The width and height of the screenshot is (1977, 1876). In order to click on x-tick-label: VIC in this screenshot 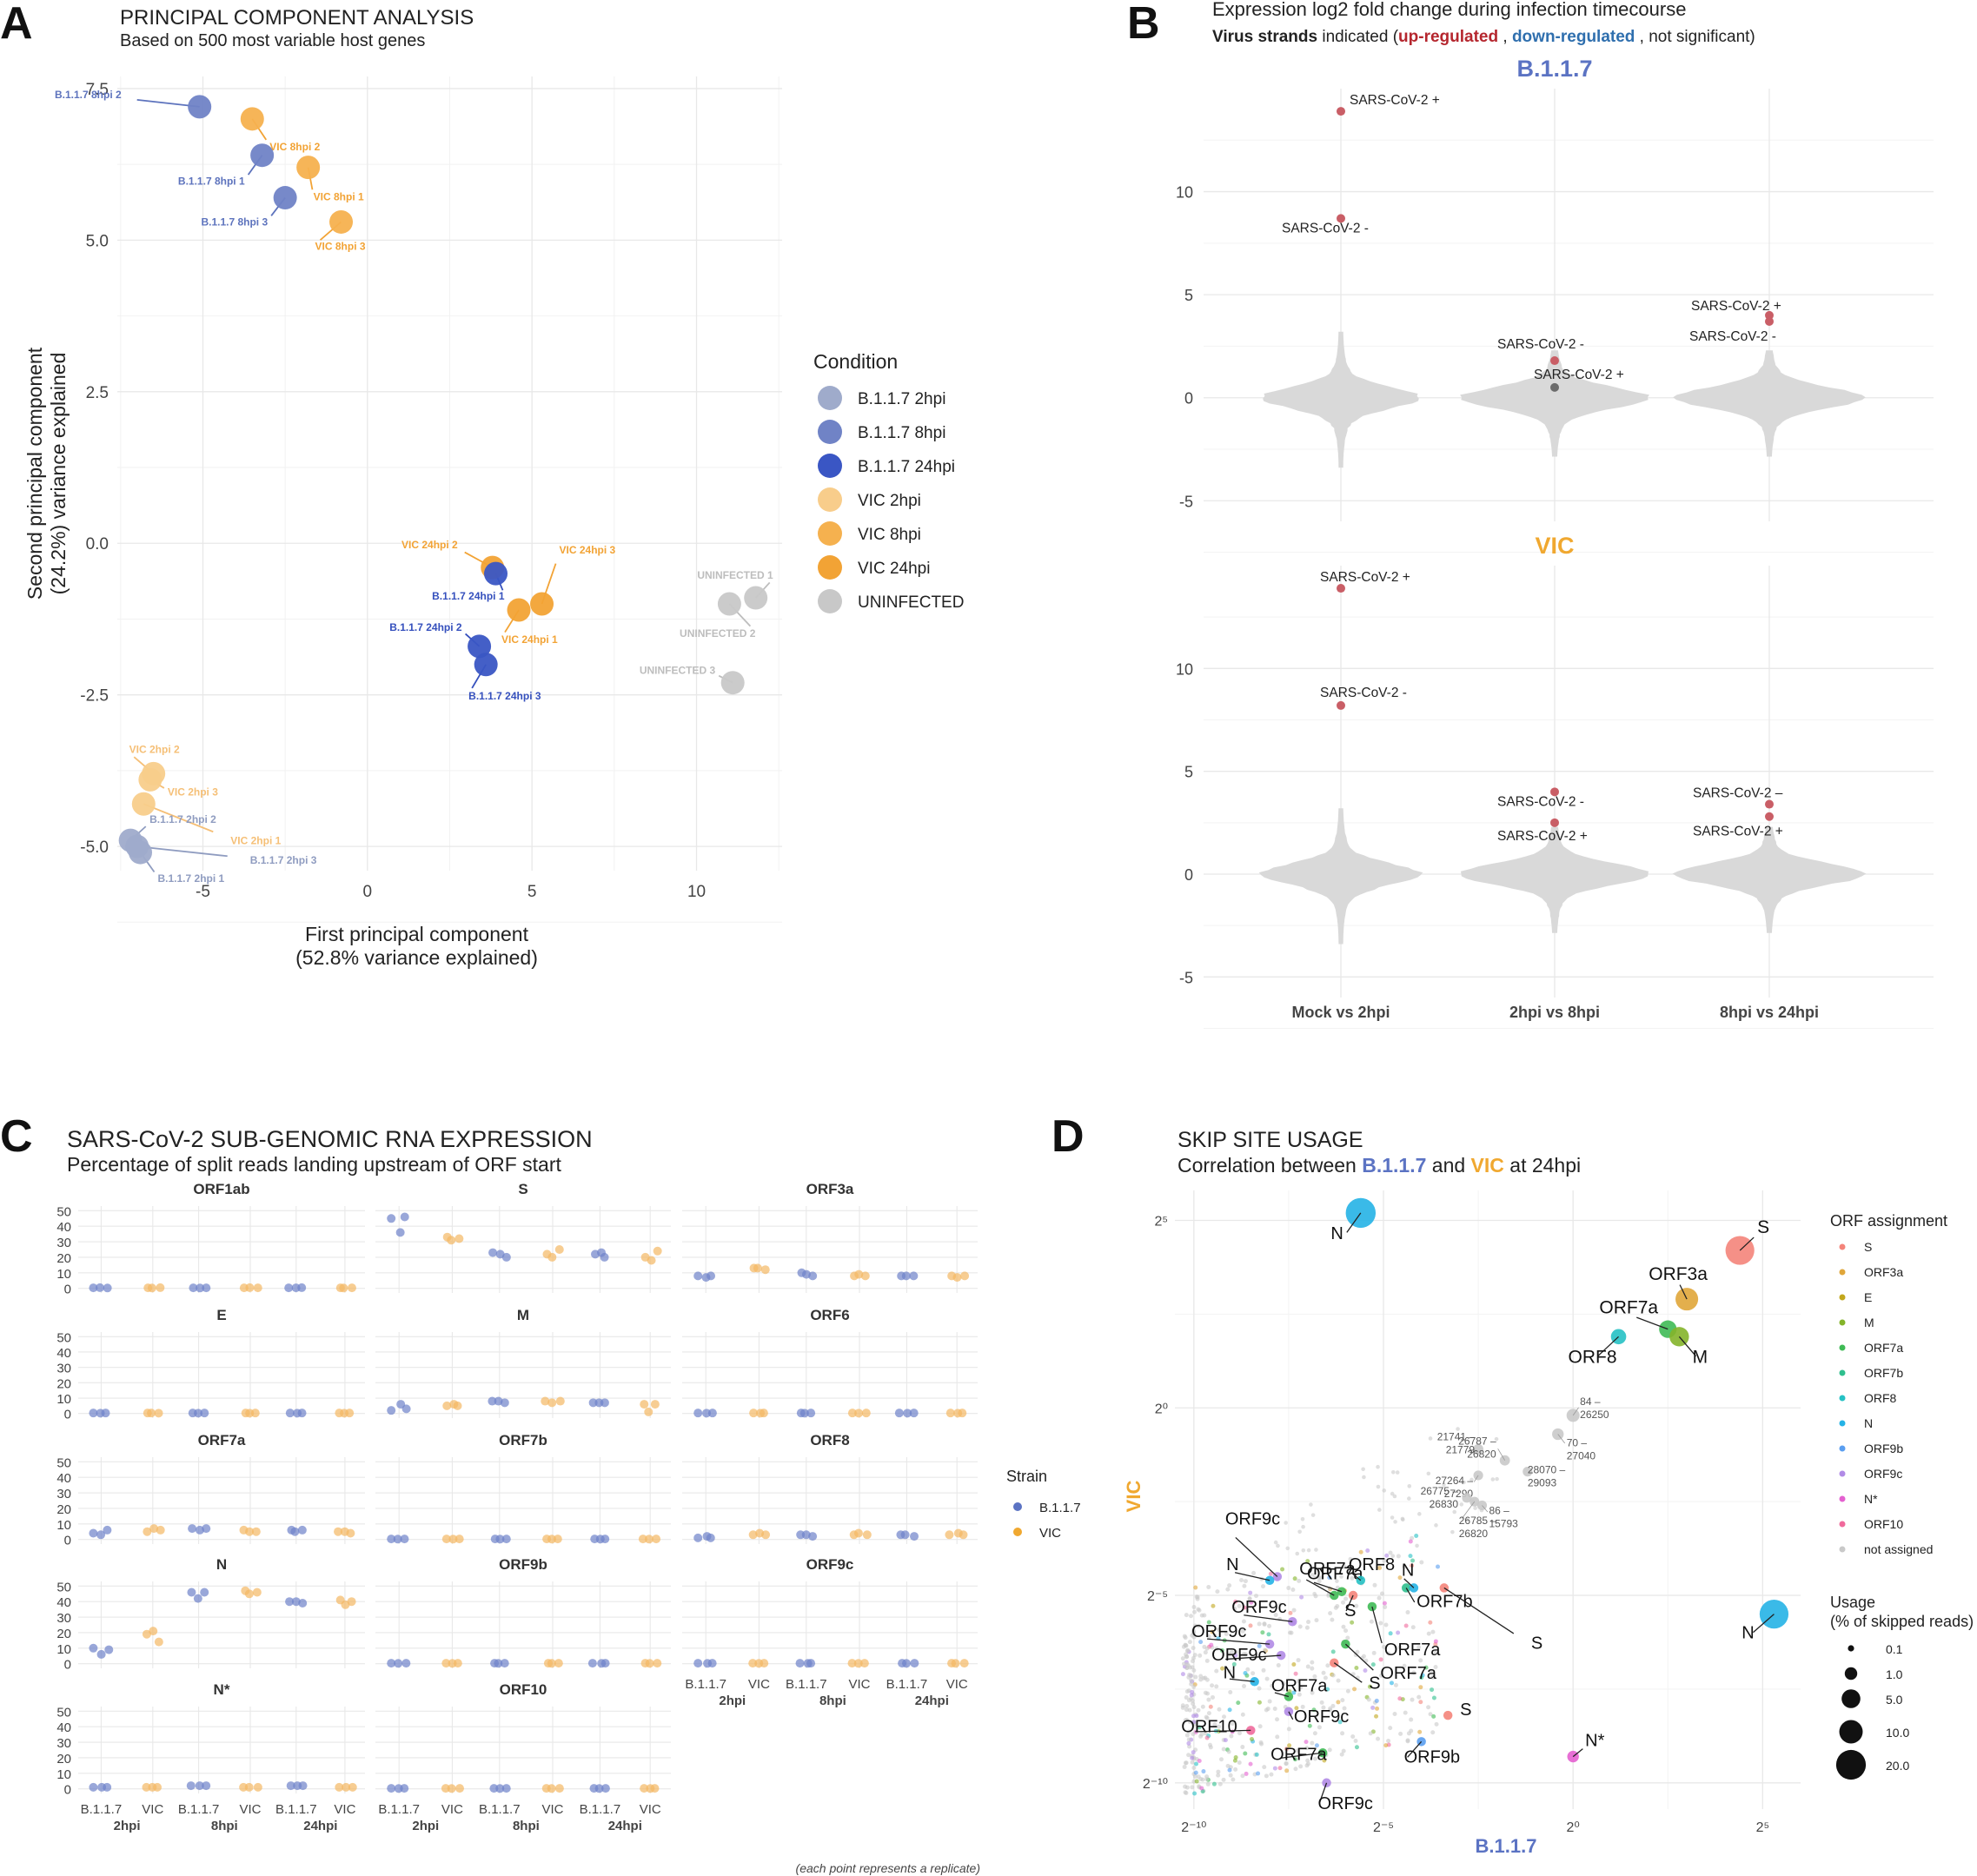, I will do `click(452, 1810)`.